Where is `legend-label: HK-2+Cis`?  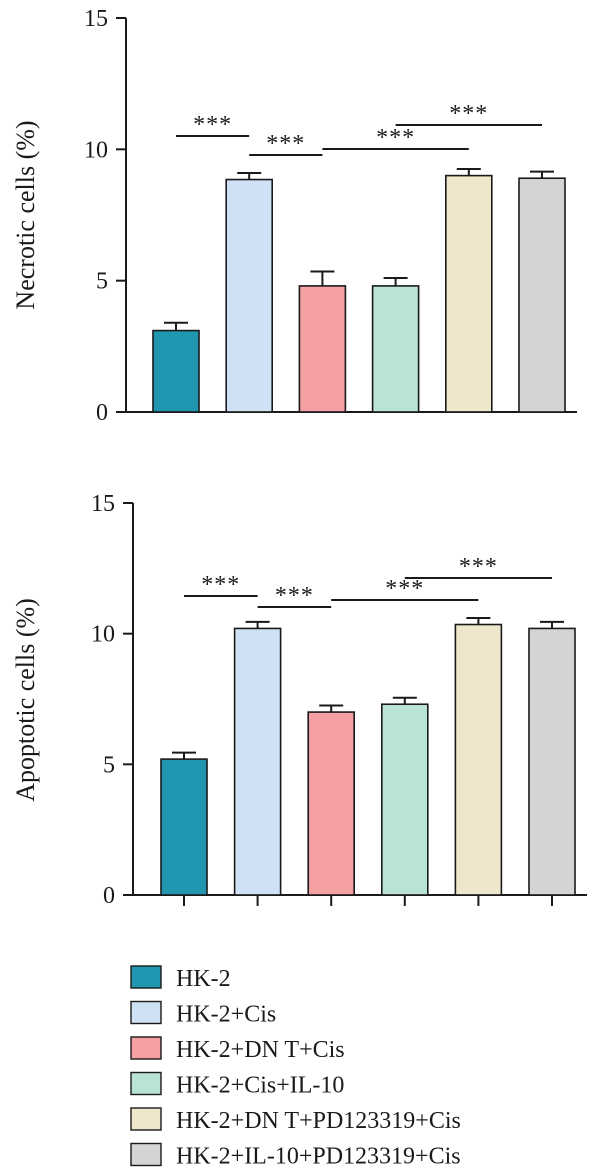
legend-label: HK-2+Cis is located at coordinates (226, 1015).